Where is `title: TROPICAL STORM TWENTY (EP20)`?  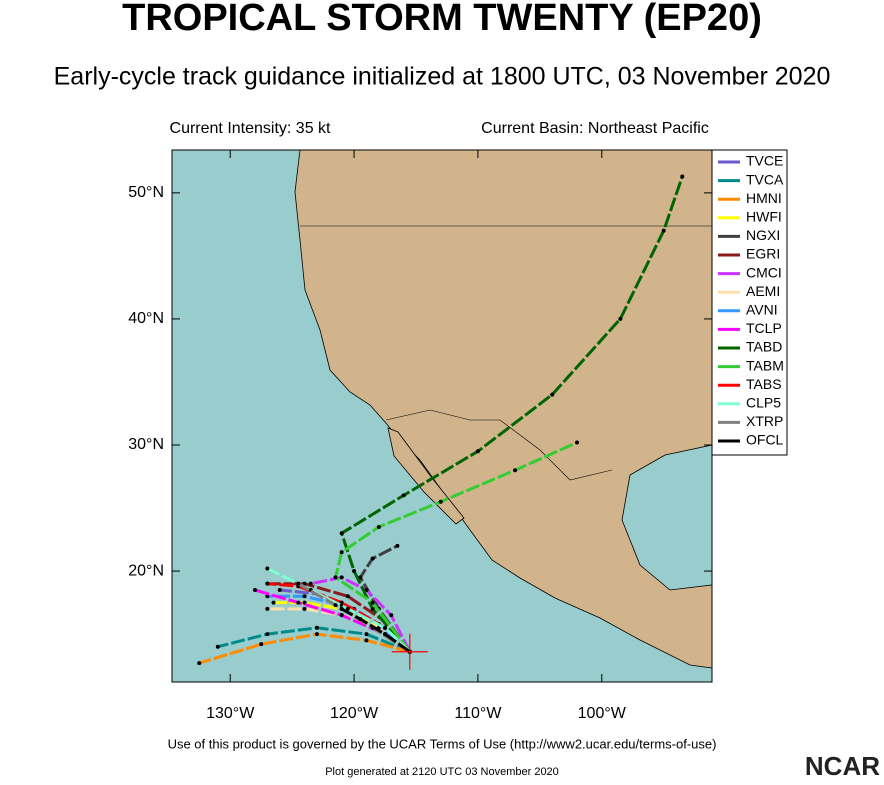 title: TROPICAL STORM TWENTY (EP20) is located at coordinates (442, 19).